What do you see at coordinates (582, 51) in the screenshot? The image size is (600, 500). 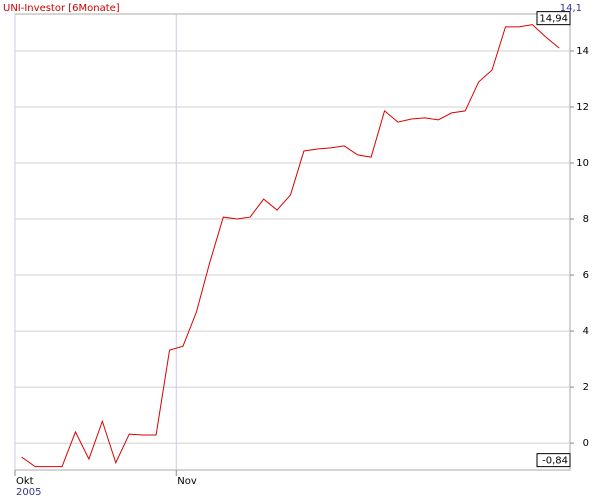 I see `y-tick-label: 14` at bounding box center [582, 51].